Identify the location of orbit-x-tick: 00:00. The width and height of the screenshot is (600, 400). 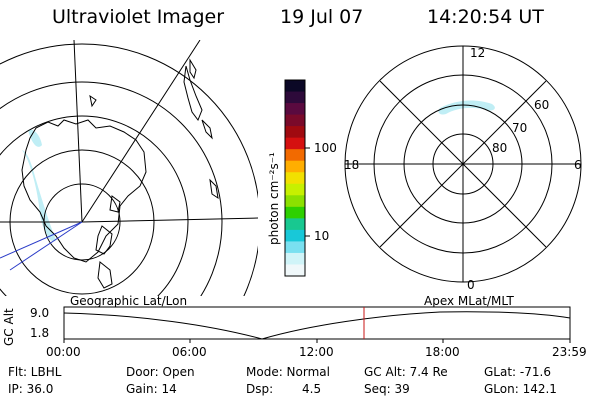
(63, 352).